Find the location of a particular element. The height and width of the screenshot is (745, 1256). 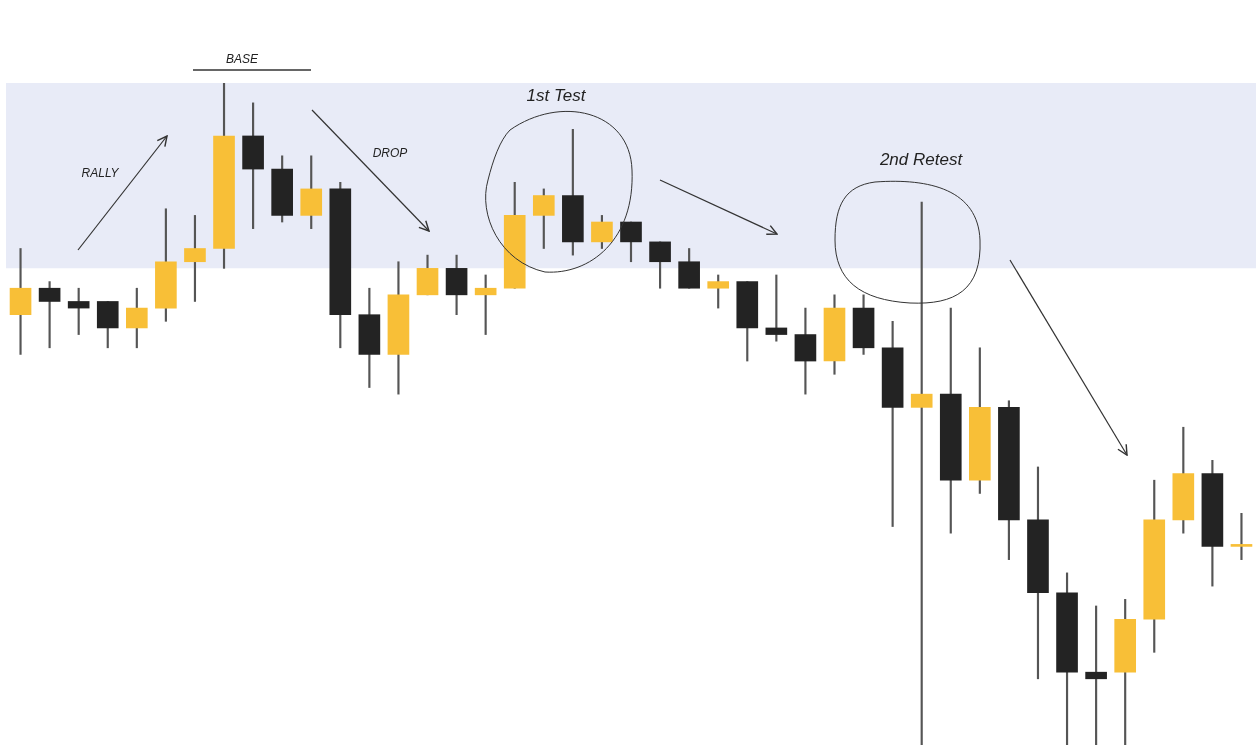

text: BASE is located at coordinates (242, 59).